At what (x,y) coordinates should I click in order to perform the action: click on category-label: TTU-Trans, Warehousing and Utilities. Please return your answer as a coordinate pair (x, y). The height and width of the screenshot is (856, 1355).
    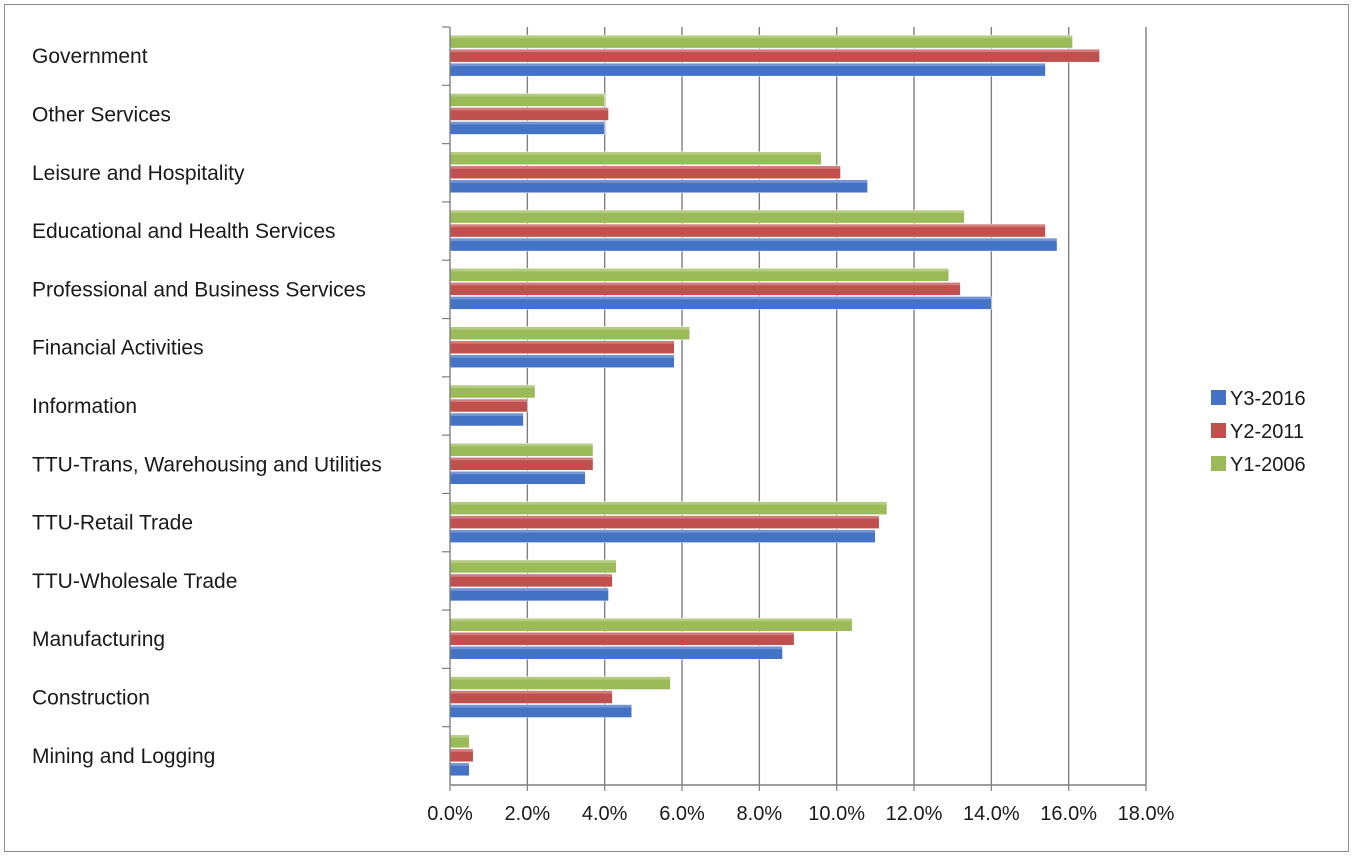
    Looking at the image, I should click on (207, 464).